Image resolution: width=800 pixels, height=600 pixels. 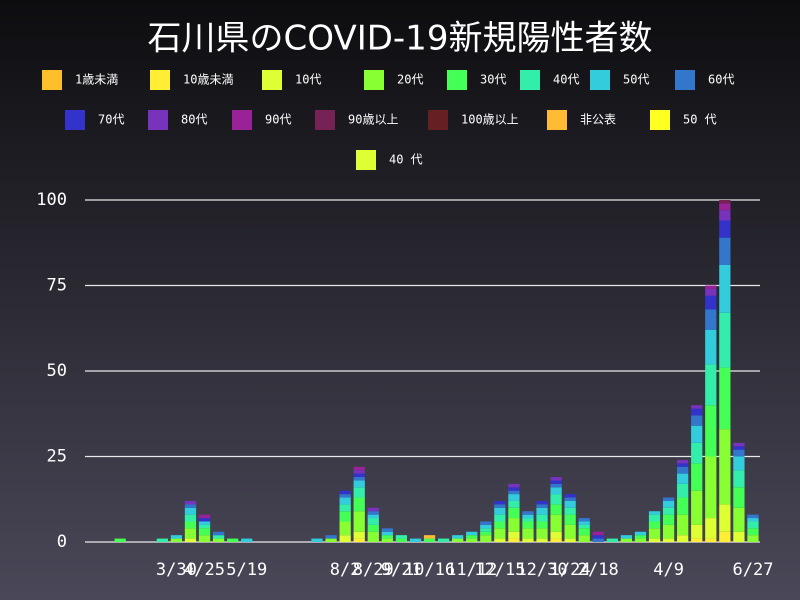 I want to click on y-tick-label: 0, so click(x=62, y=542).